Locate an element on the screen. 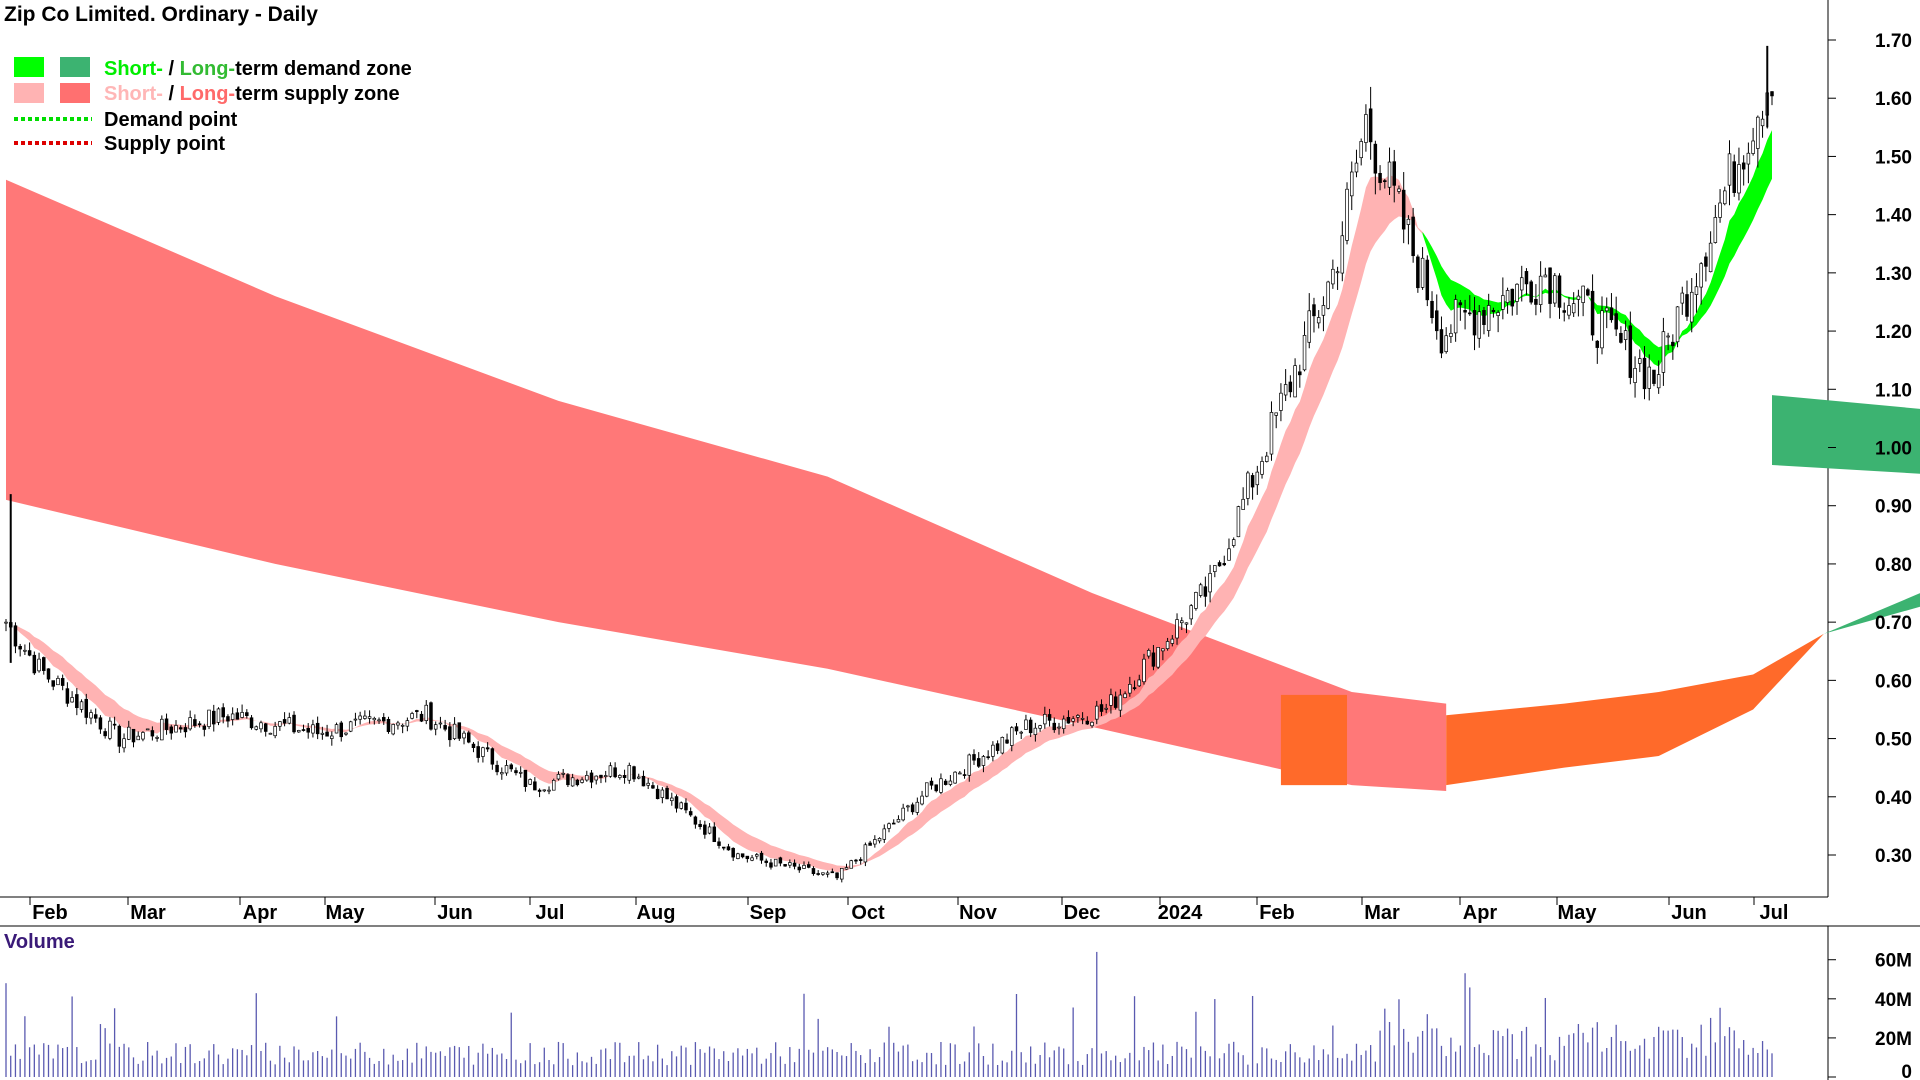  date-tick-label: Nov is located at coordinates (978, 913).